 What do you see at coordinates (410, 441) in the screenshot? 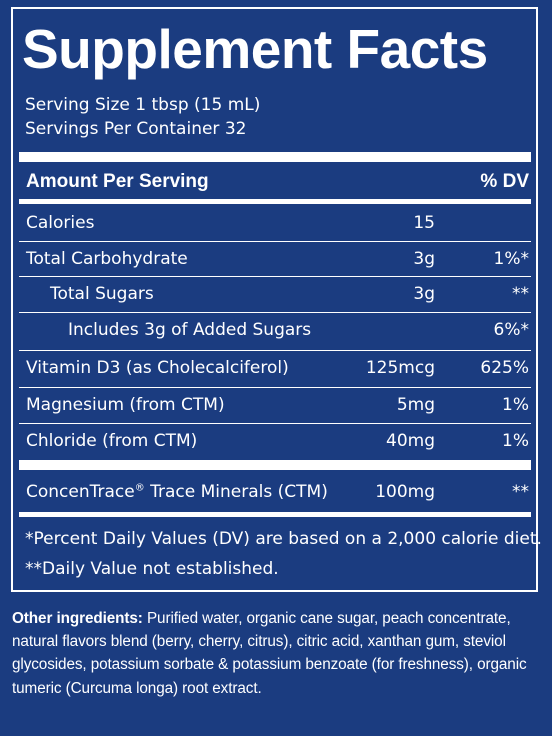
I see `nutrient-amount: 40mg` at bounding box center [410, 441].